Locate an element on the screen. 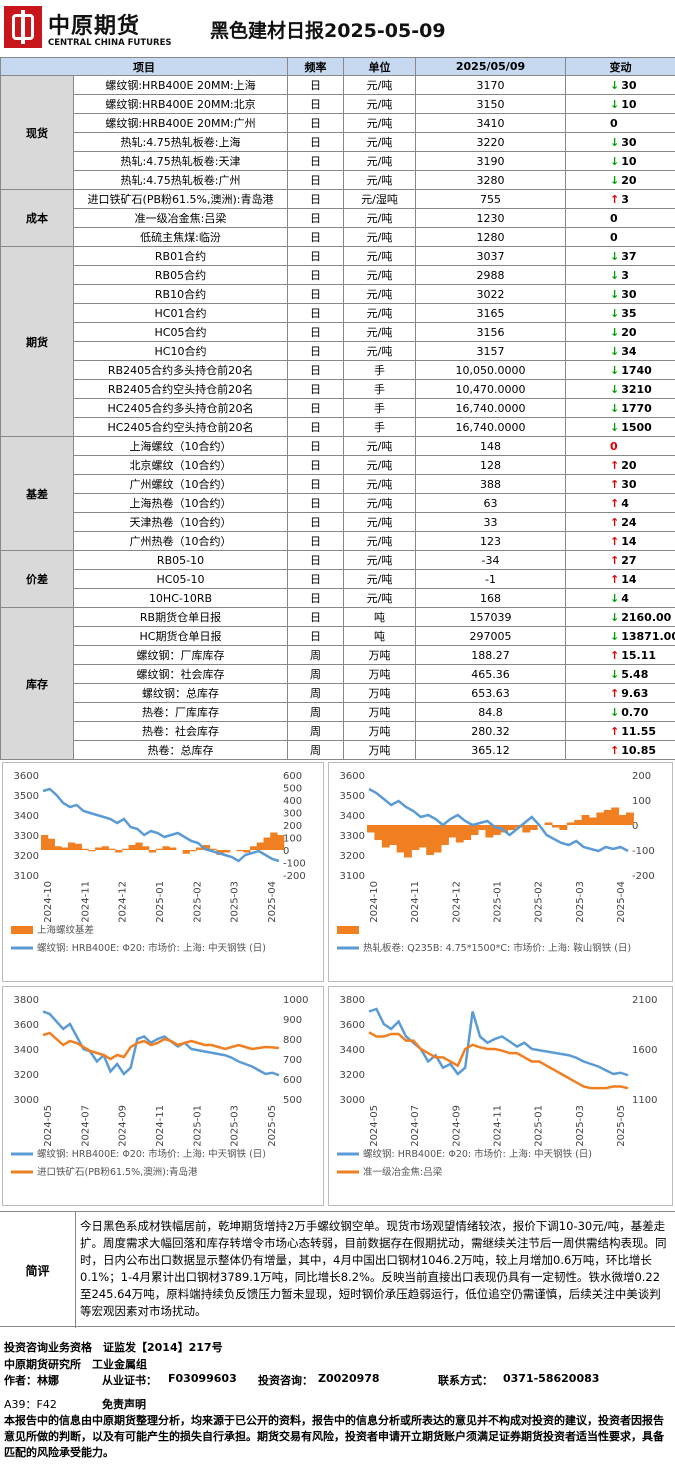  left-axis-tick: 3100 is located at coordinates (352, 876).